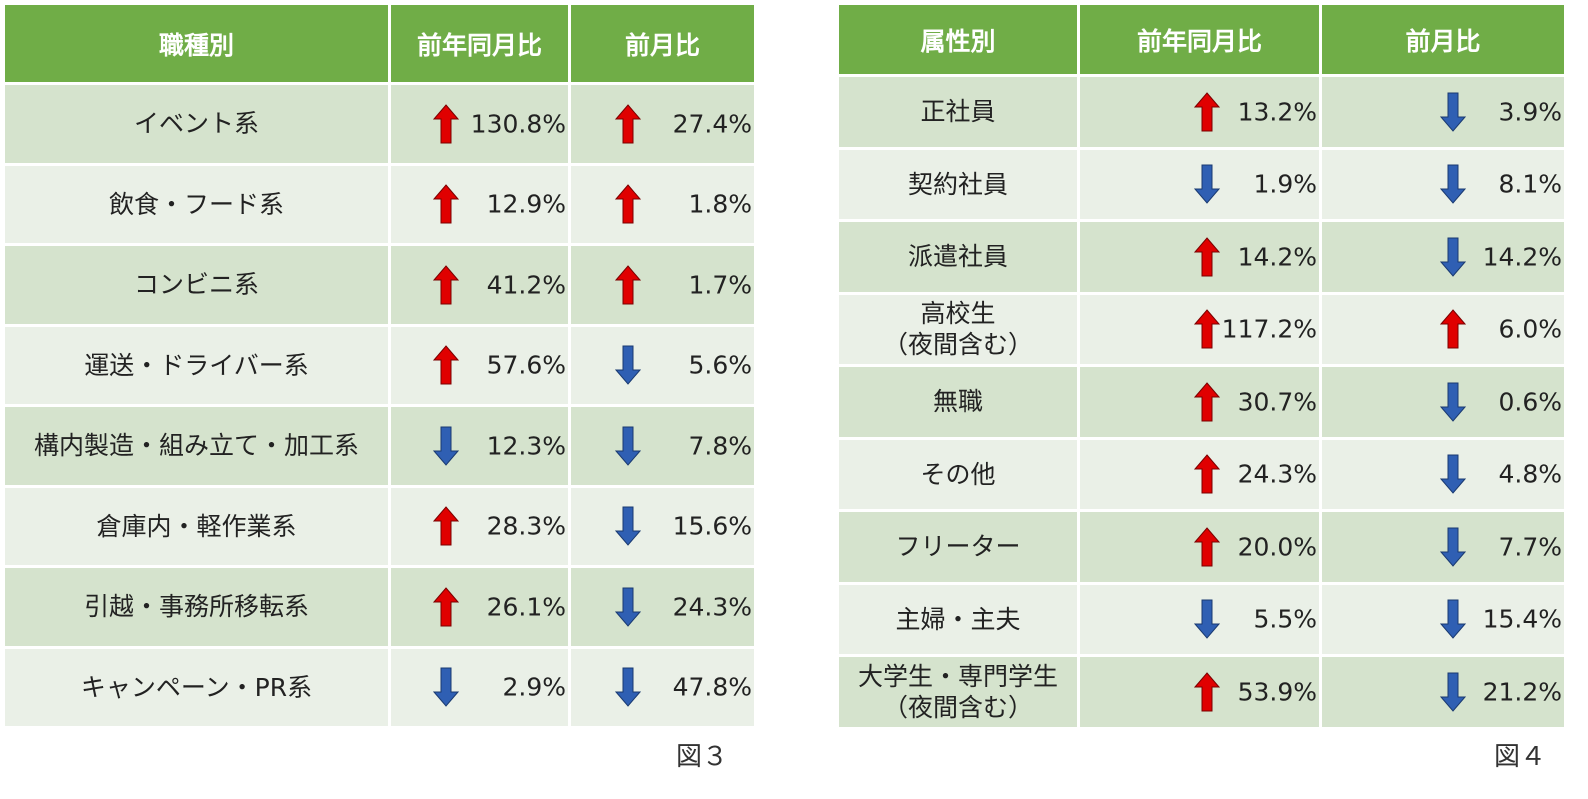 This screenshot has width=1588, height=799. I want to click on mom-value: 4.8%, so click(1530, 474).